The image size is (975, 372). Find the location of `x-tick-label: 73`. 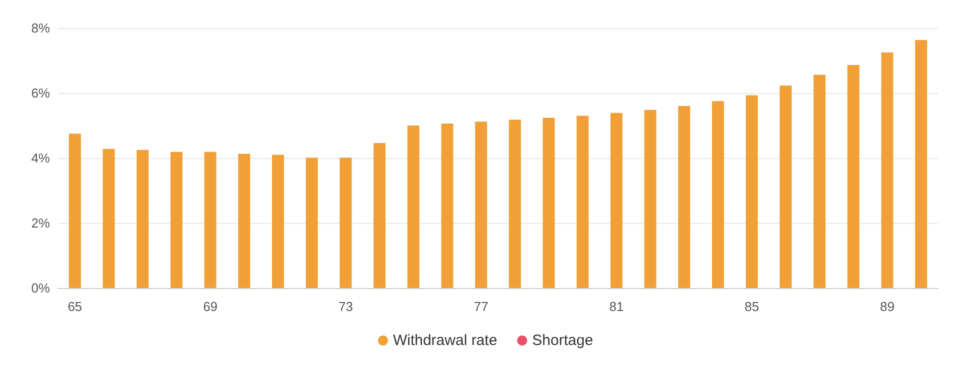

x-tick-label: 73 is located at coordinates (345, 306).